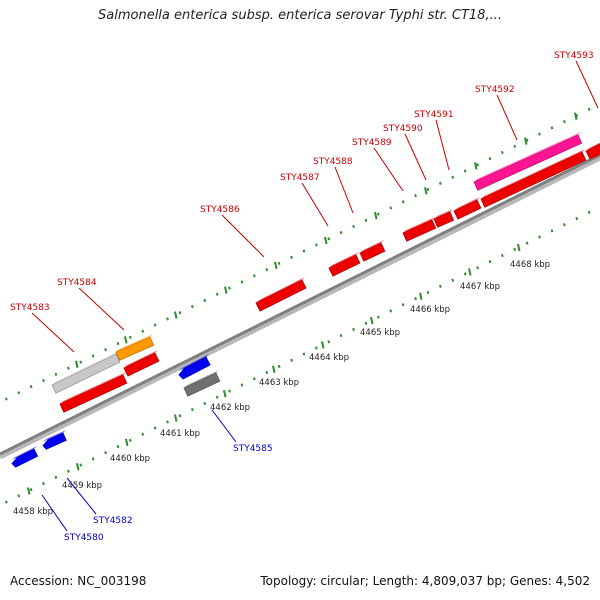 The image size is (600, 600). What do you see at coordinates (419, 225) in the screenshot?
I see `gene-sty4589-top` at bounding box center [419, 225].